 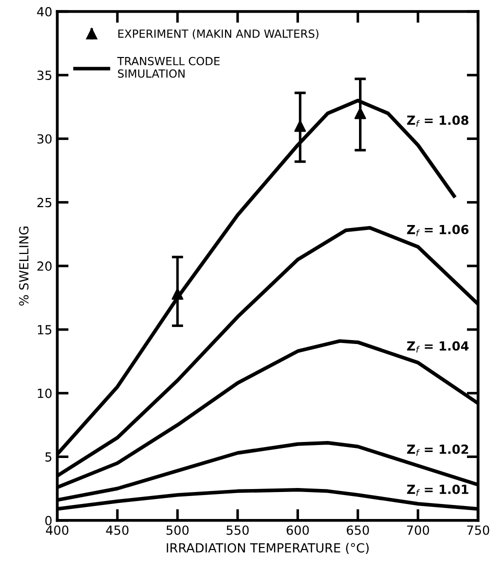 I want to click on series-label: Z$_{f}$ = 1.02, so click(x=437, y=450).